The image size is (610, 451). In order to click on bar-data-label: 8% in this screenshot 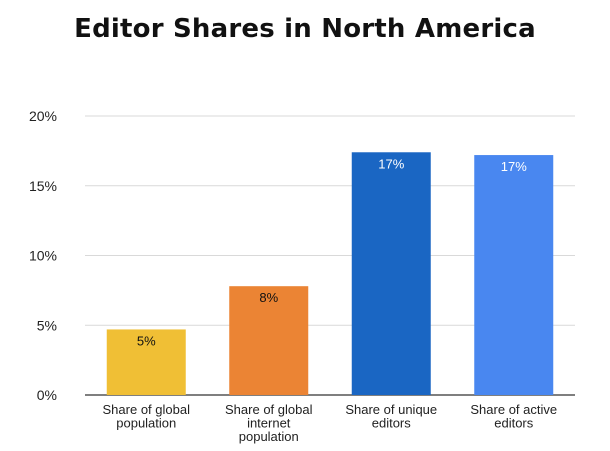, I will do `click(268, 297)`.